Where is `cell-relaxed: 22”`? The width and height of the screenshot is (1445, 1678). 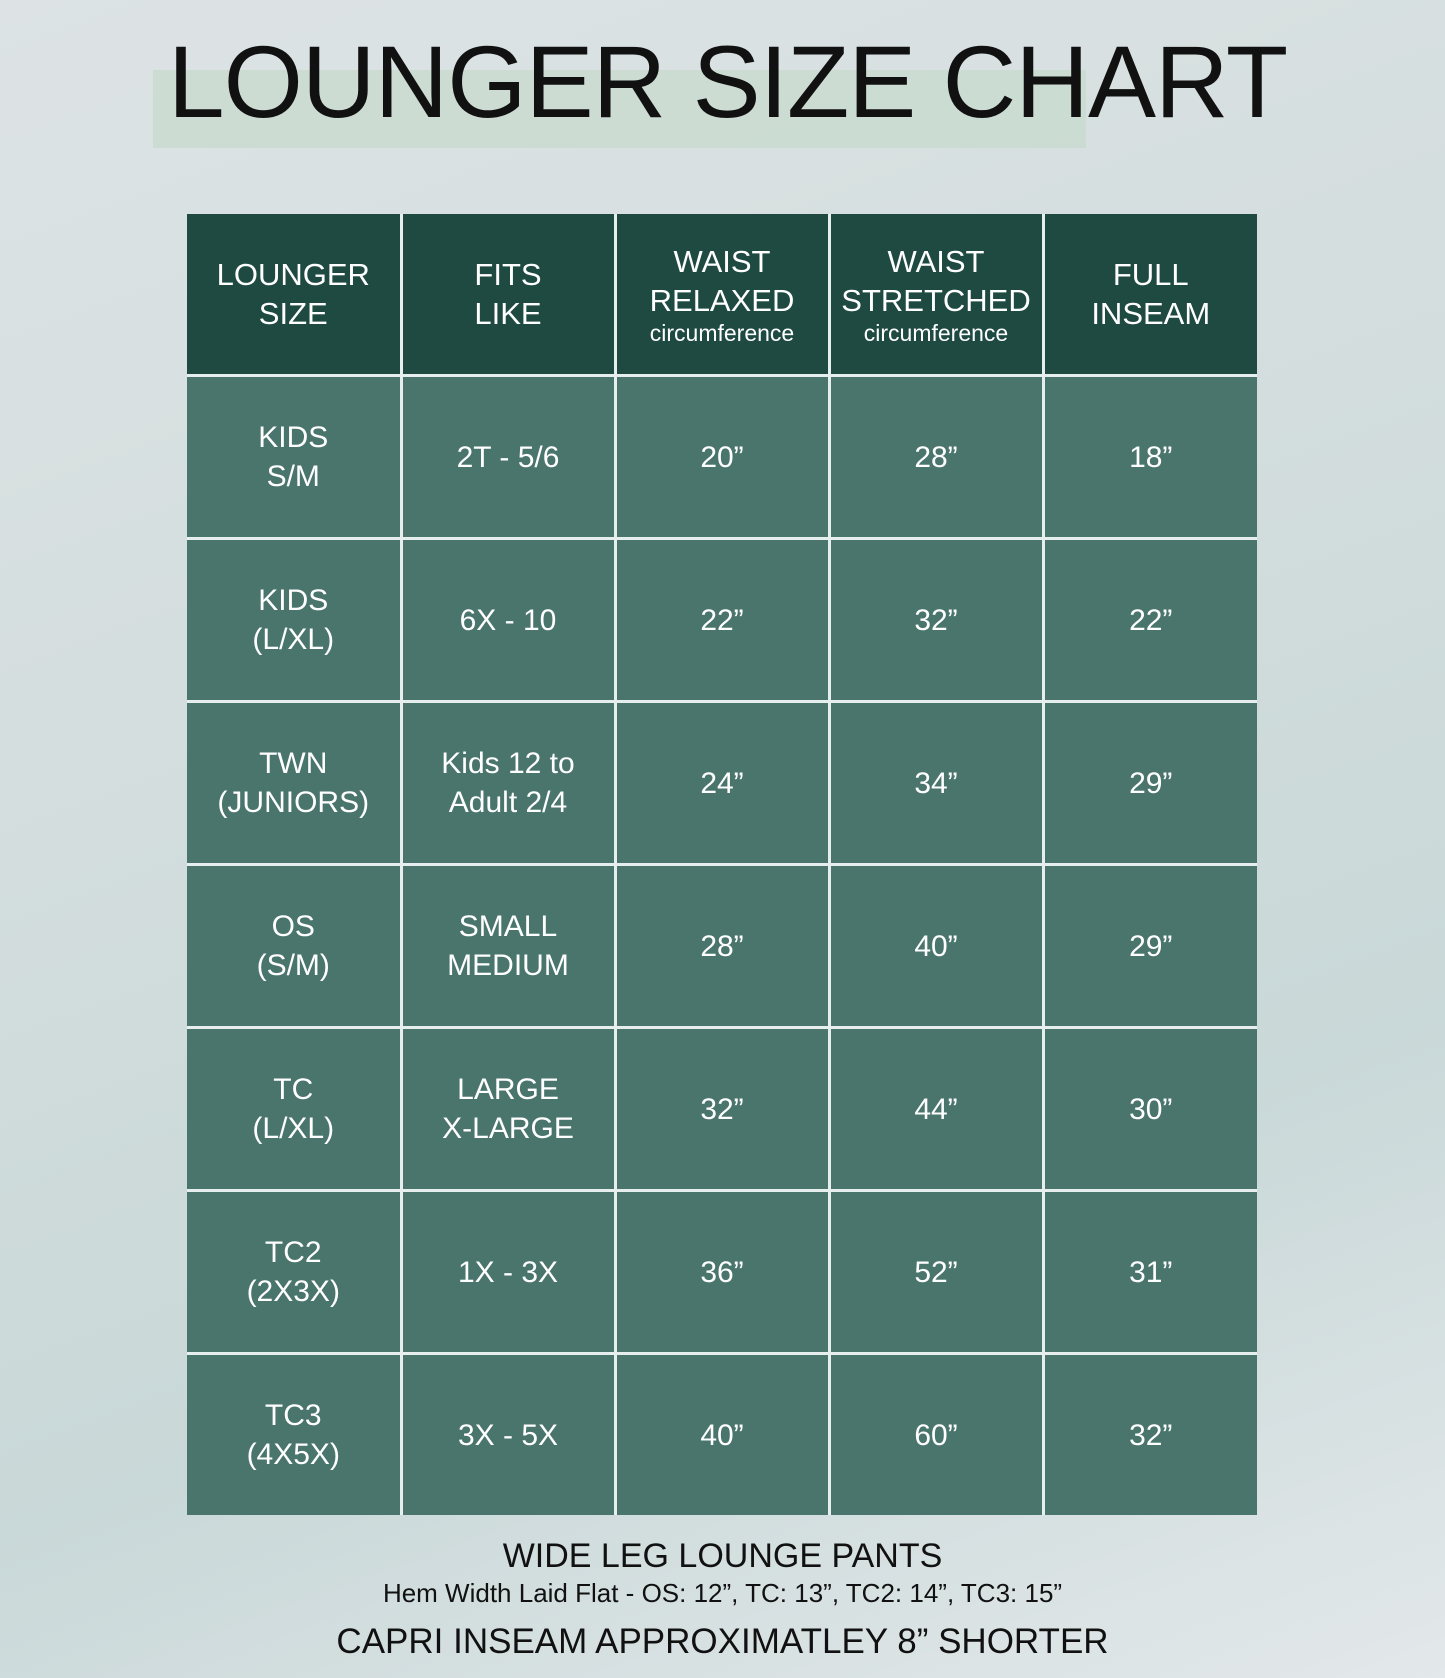 cell-relaxed: 22” is located at coordinates (722, 620).